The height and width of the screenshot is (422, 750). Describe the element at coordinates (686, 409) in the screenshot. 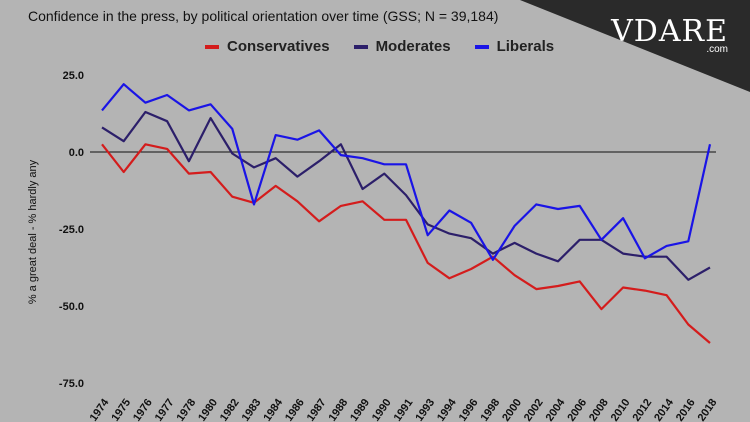

I see `x-tick-label: 2016` at that location.